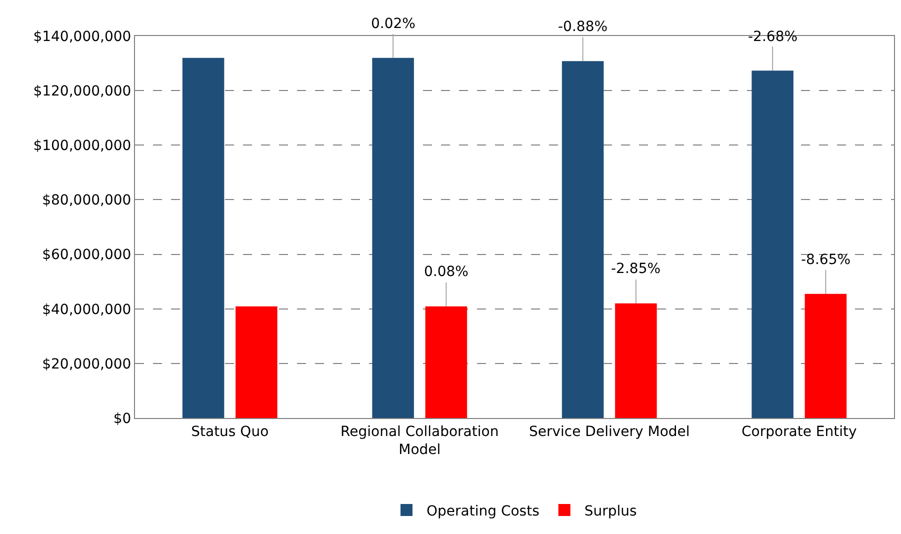 The width and height of the screenshot is (901, 534). I want to click on y-tick-label: $80,000,000, so click(87, 200).